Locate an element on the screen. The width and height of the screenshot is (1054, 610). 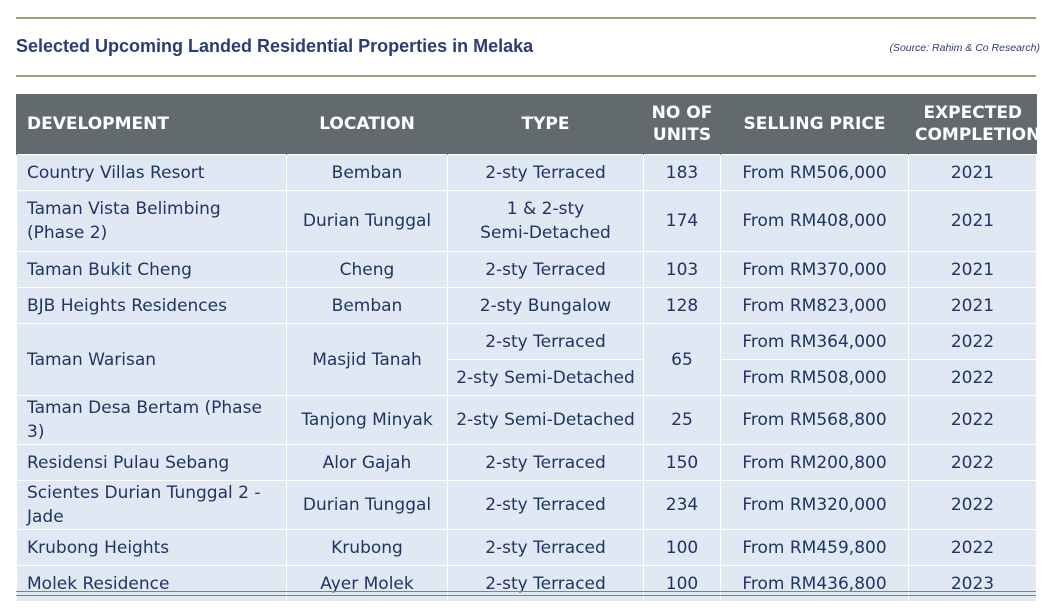
cell-development: Scientes Durian Tunggal 2 - Jade is located at coordinates (151, 505).